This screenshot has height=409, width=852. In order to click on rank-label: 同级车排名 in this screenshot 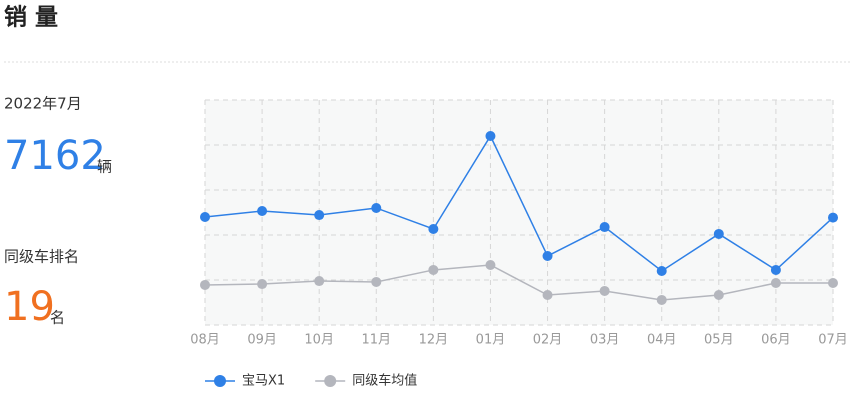, I will do `click(41, 257)`.